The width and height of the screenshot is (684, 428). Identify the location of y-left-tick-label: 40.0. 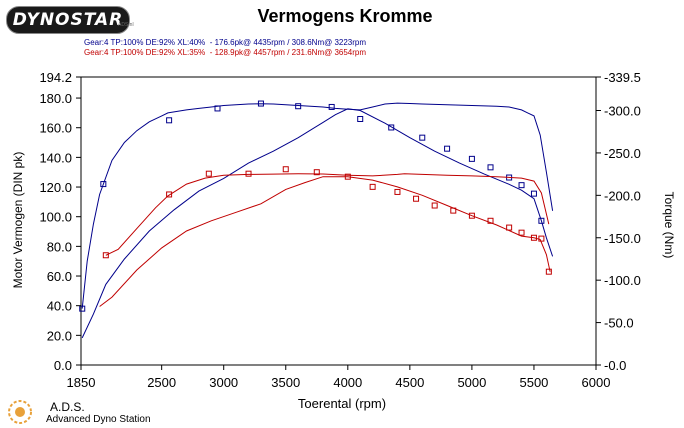
(59, 306).